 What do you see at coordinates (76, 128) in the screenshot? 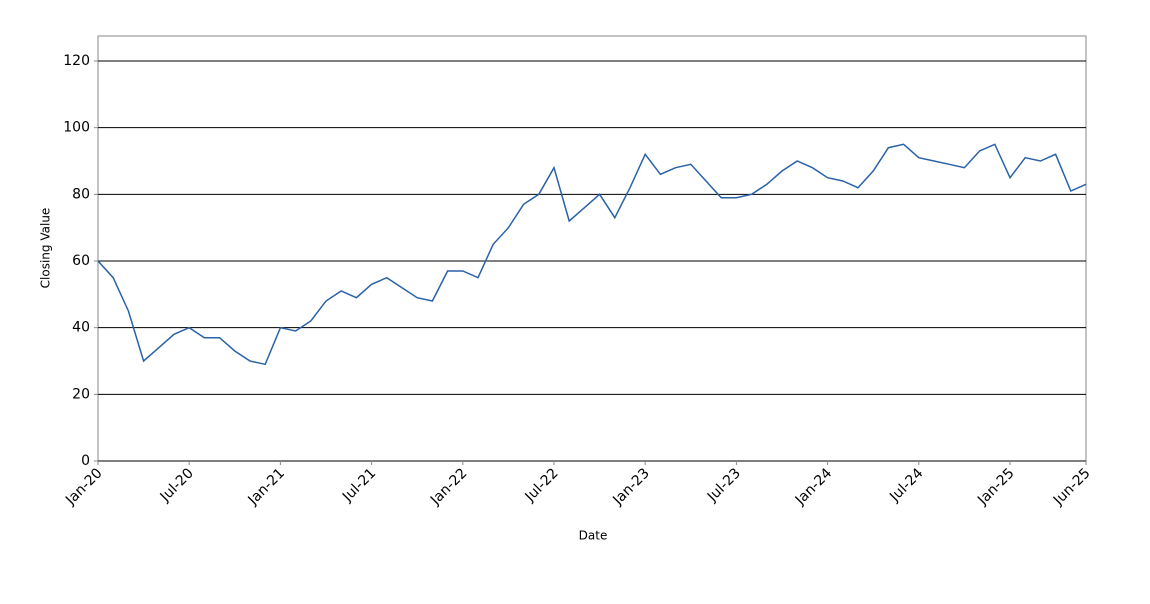
I see `y-tick-label: 100` at bounding box center [76, 128].